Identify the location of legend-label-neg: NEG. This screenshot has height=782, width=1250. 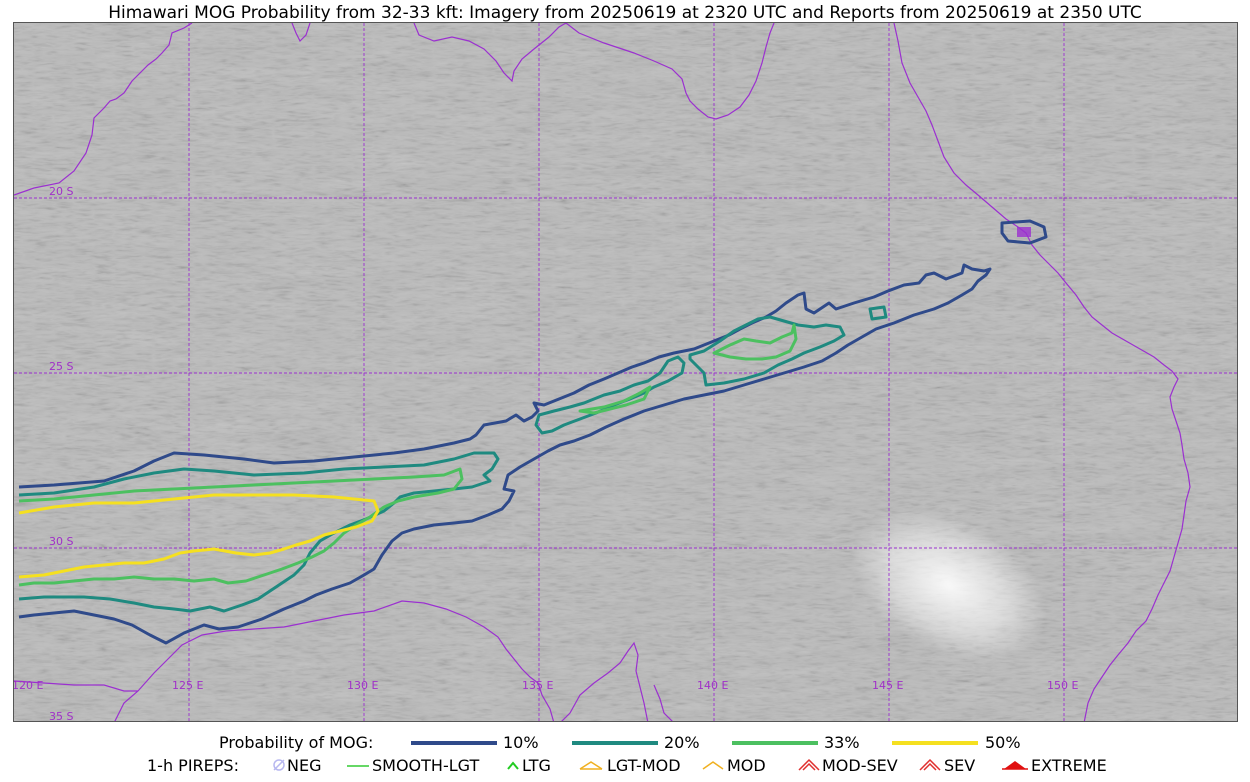
(304, 765).